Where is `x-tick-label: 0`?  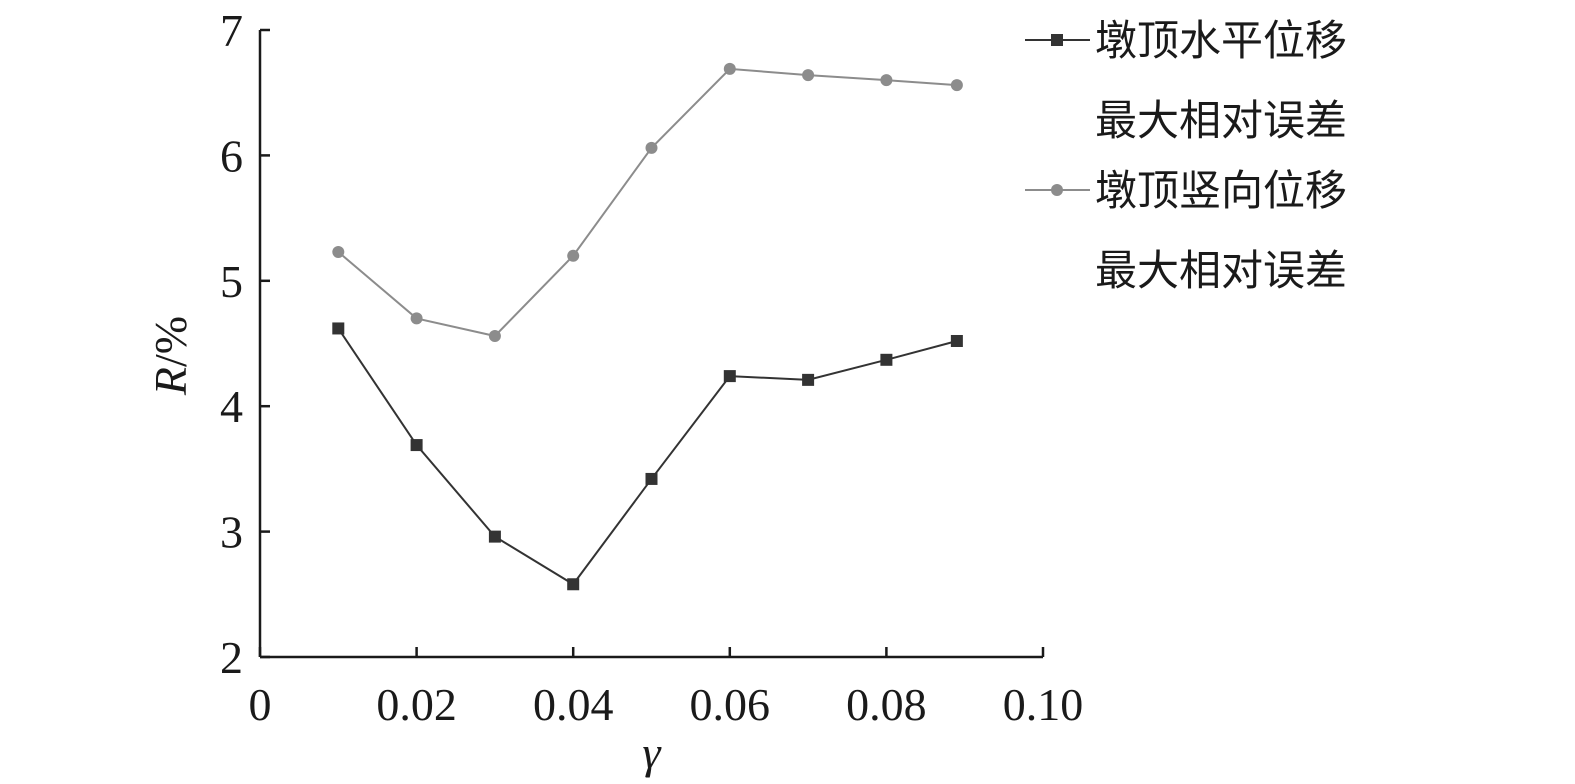 x-tick-label: 0 is located at coordinates (260, 704).